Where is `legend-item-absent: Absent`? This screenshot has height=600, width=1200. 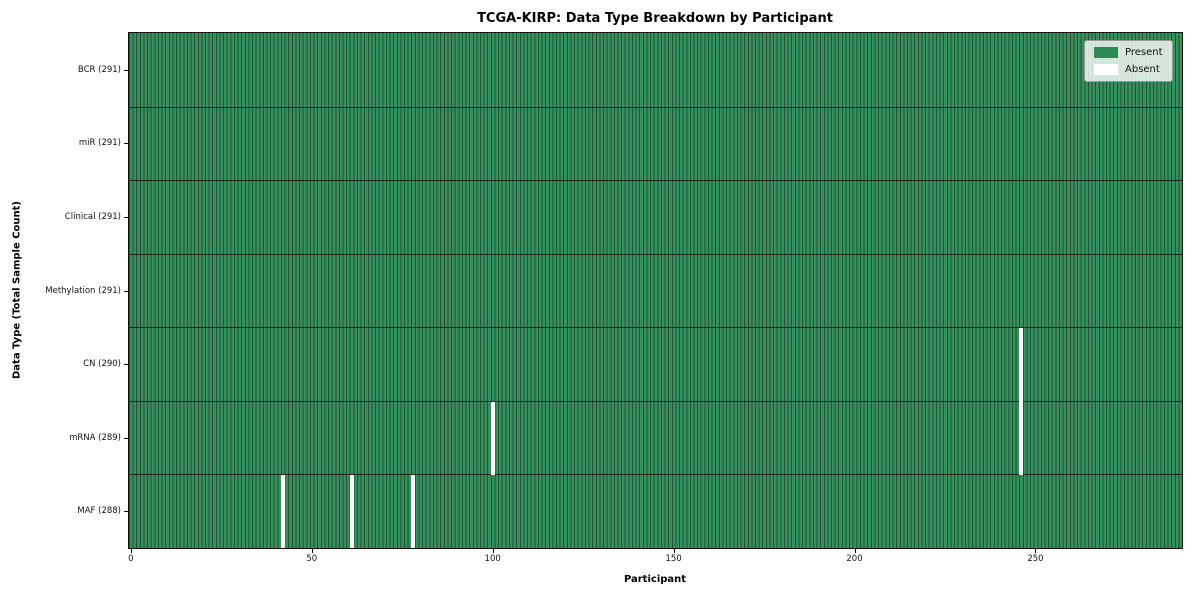
legend-item-absent: Absent is located at coordinates (1128, 69).